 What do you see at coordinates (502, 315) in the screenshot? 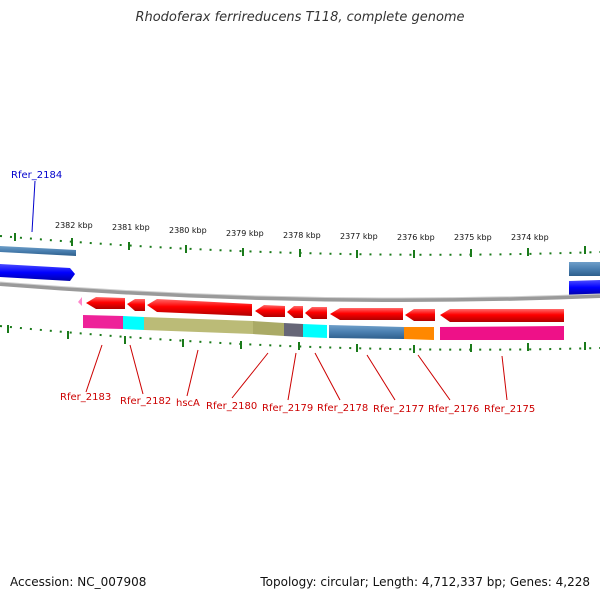
I see `rfer-2175-arrow` at bounding box center [502, 315].